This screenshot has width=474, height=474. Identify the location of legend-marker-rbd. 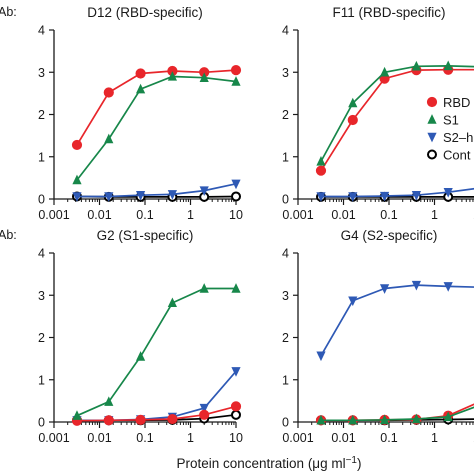
(432, 102).